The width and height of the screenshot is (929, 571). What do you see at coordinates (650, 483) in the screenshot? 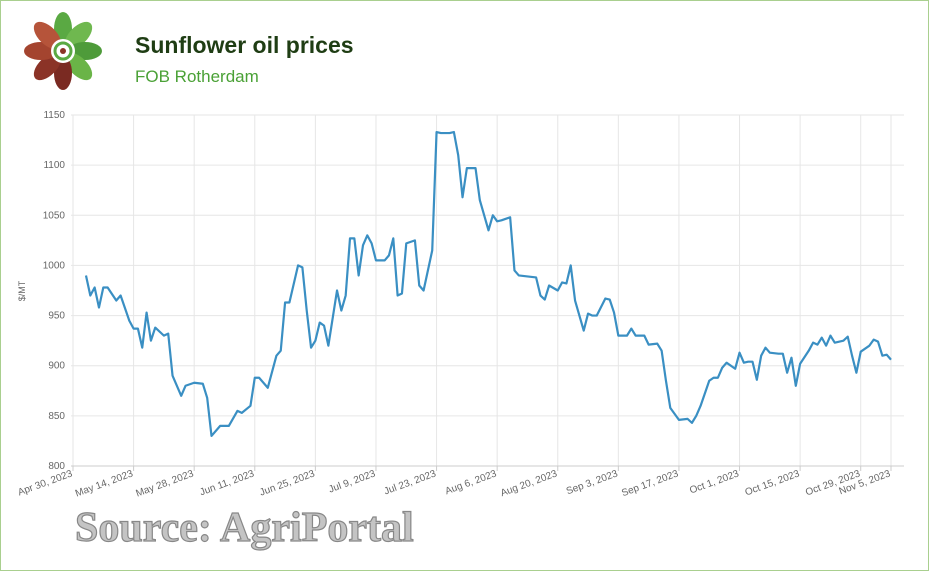
I see `x-tick-label: Sep 17, 2023` at bounding box center [650, 483].